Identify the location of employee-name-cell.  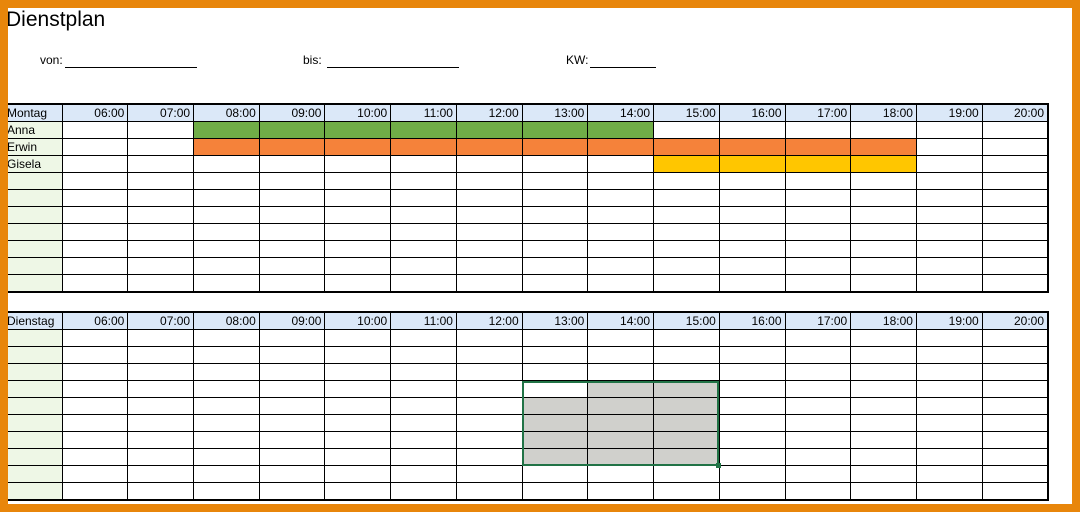
(35, 457).